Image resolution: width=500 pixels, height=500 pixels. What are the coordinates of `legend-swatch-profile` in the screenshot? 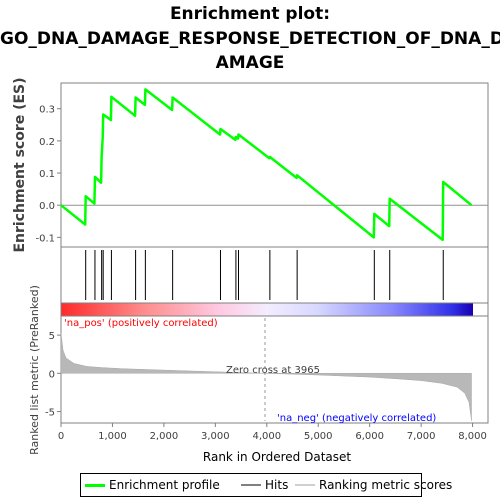 It's located at (95, 485).